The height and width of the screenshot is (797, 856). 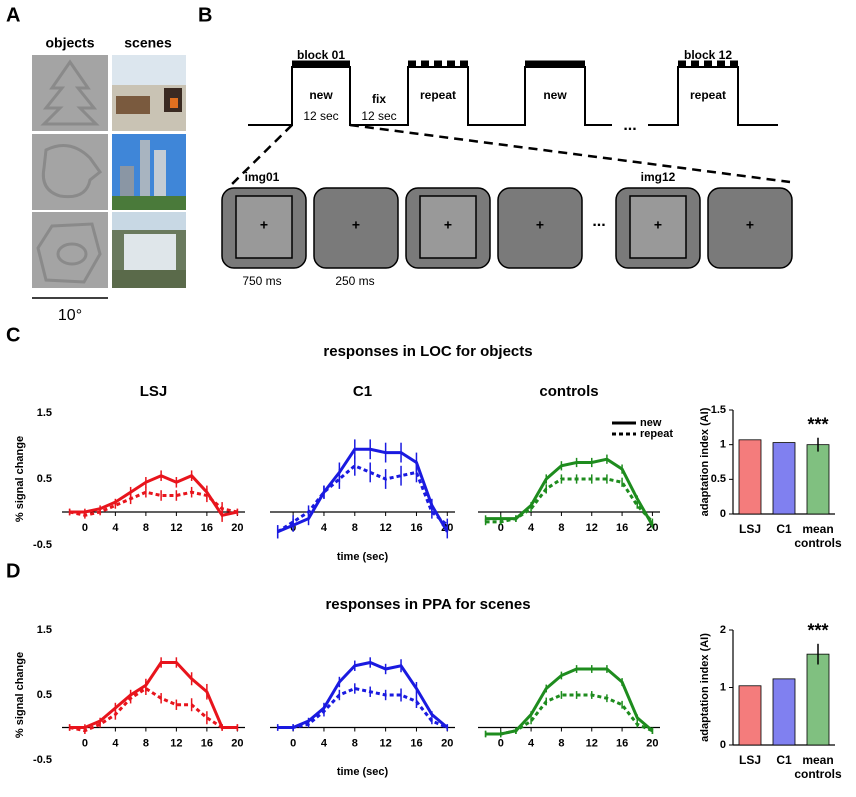 What do you see at coordinates (363, 772) in the screenshot?
I see `x-axis-label: time (sec)` at bounding box center [363, 772].